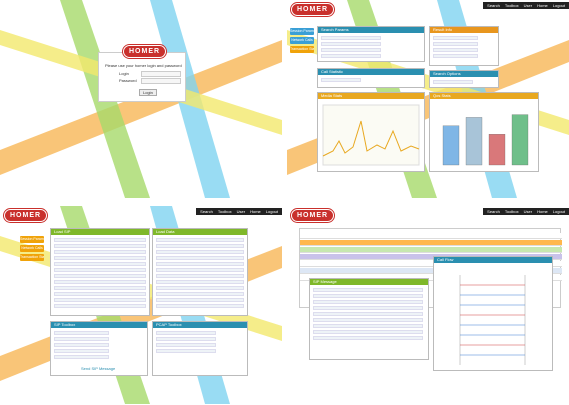 This screenshot has height=405, width=569. I want to click on login-button: Login, so click(148, 92).